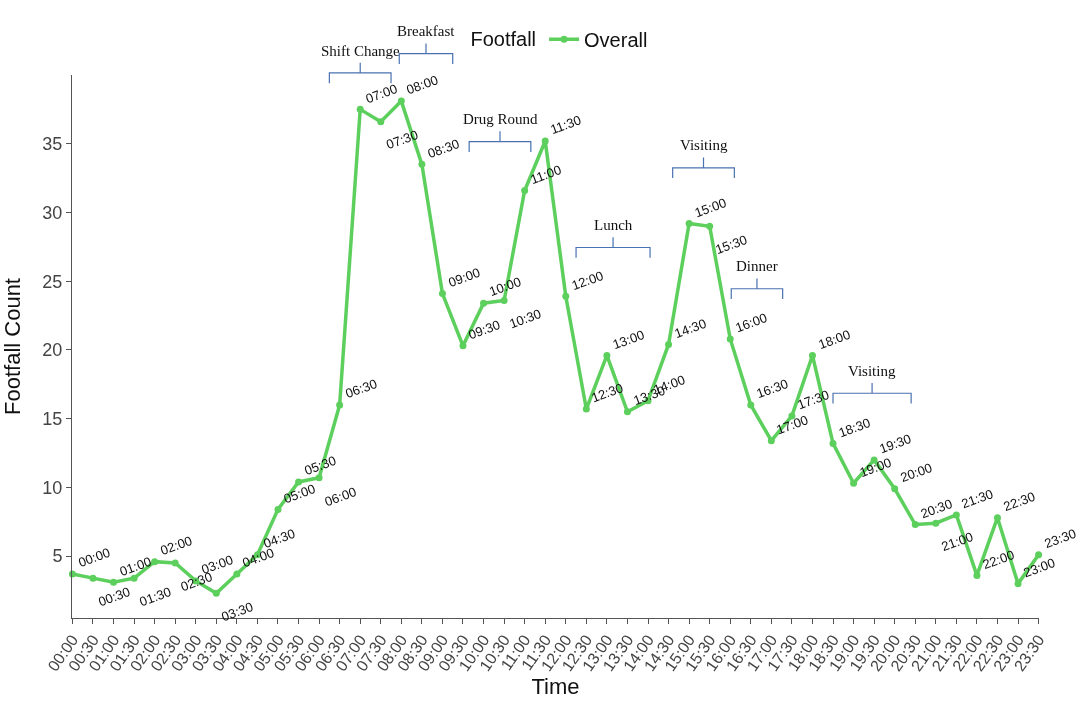 This screenshot has width=1084, height=708. What do you see at coordinates (875, 467) in the screenshot?
I see `annotation: 19:00` at bounding box center [875, 467].